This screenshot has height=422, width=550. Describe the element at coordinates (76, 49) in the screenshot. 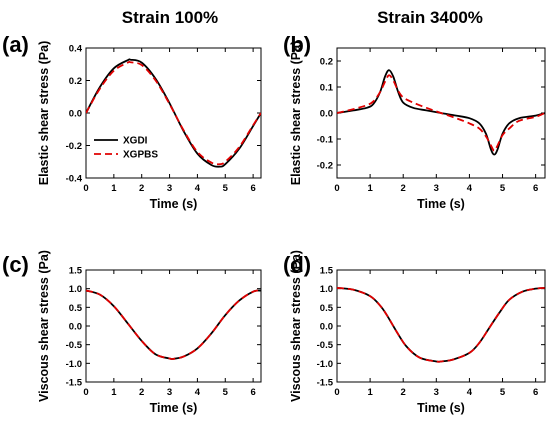

I see `y-tick-label: 0.4` at that location.